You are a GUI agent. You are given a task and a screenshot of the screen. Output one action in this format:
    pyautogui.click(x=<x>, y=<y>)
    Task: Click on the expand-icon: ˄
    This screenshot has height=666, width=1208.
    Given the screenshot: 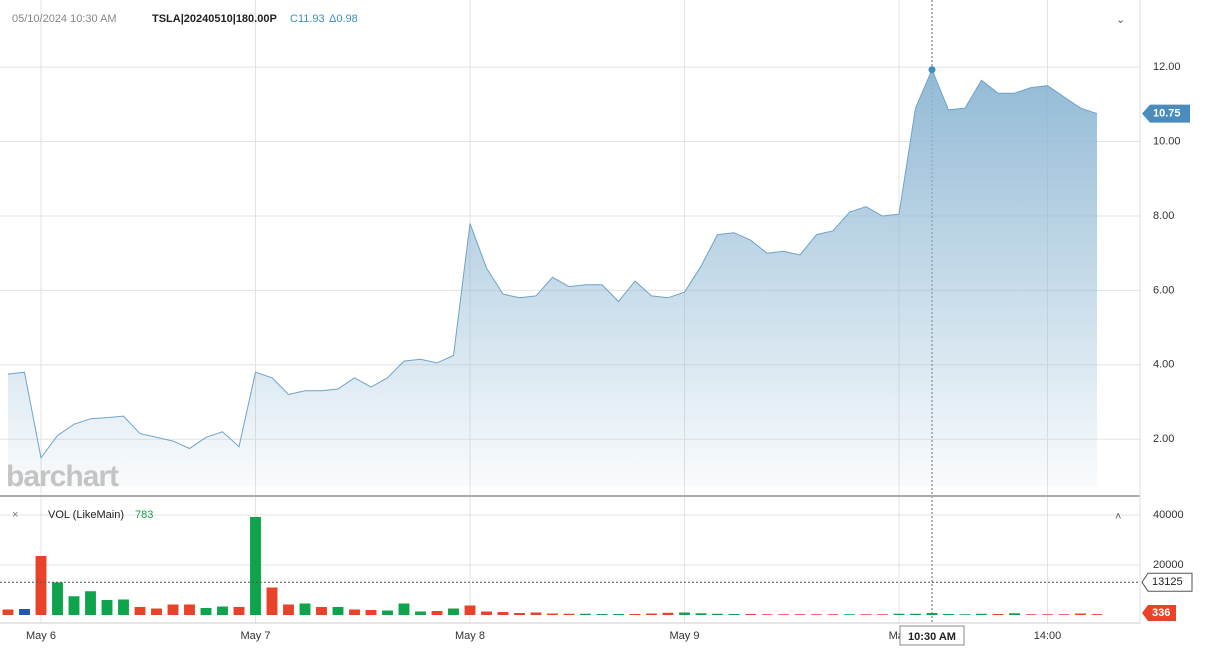 What is the action you would take?
    pyautogui.click(x=1118, y=517)
    